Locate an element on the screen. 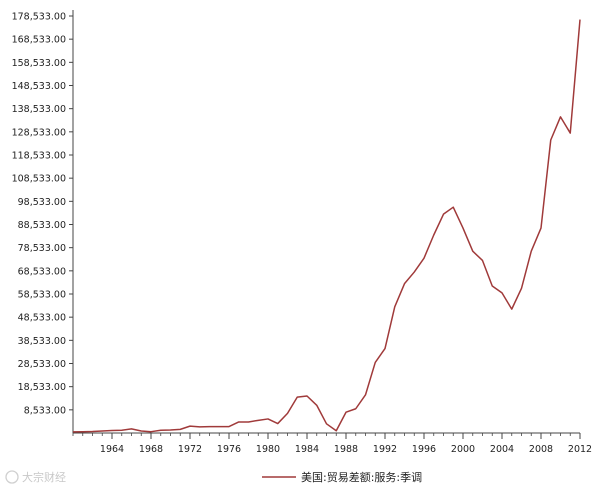 This screenshot has height=489, width=601. x-tick-label: 1976 is located at coordinates (229, 449).